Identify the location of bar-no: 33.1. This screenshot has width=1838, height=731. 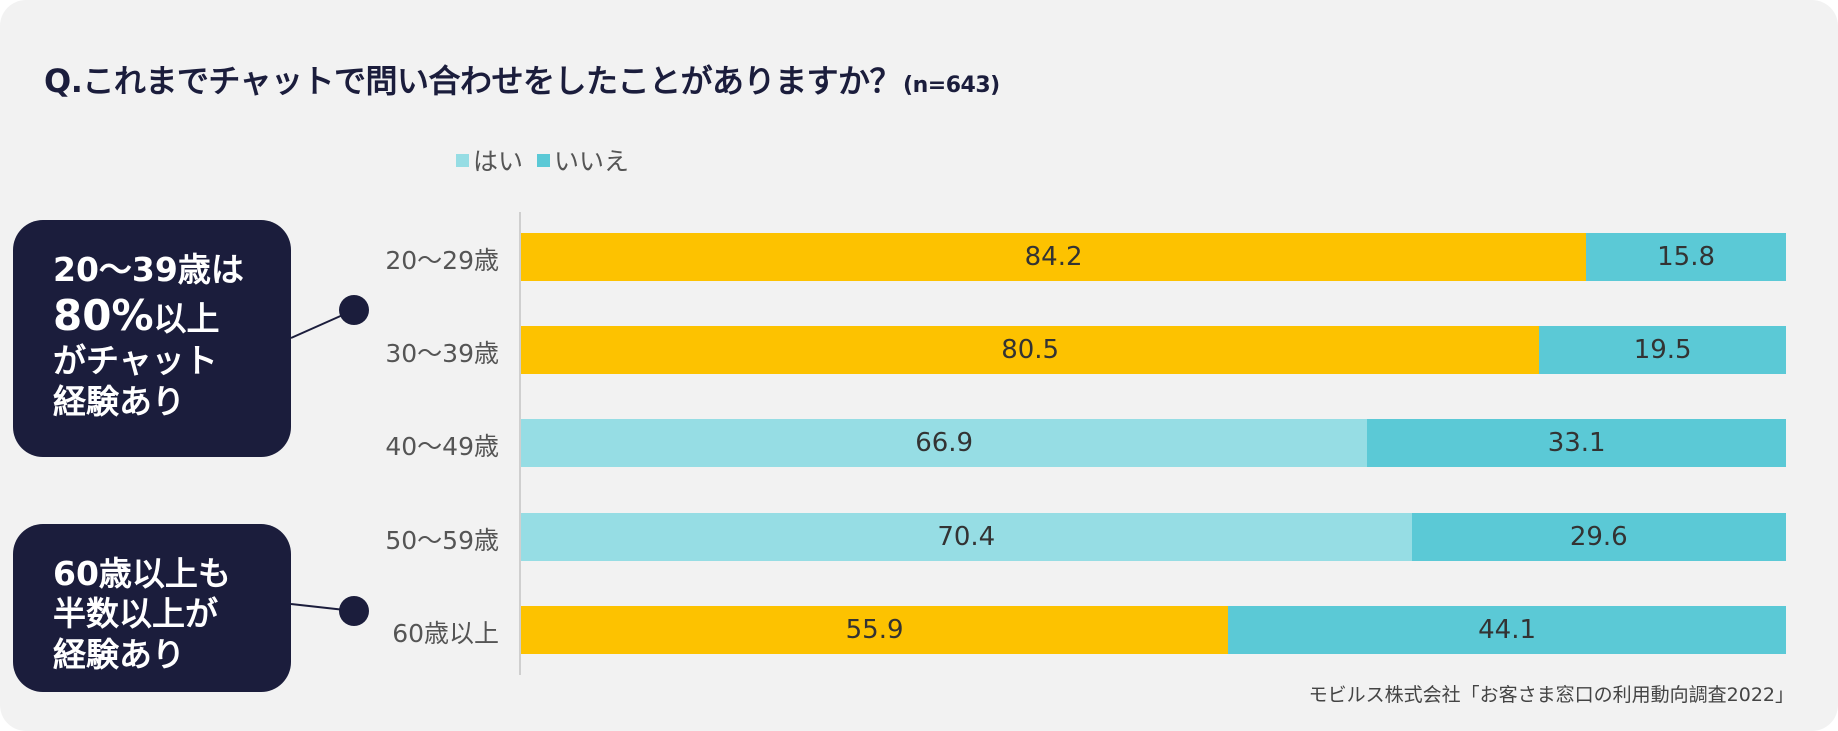
(1576, 443).